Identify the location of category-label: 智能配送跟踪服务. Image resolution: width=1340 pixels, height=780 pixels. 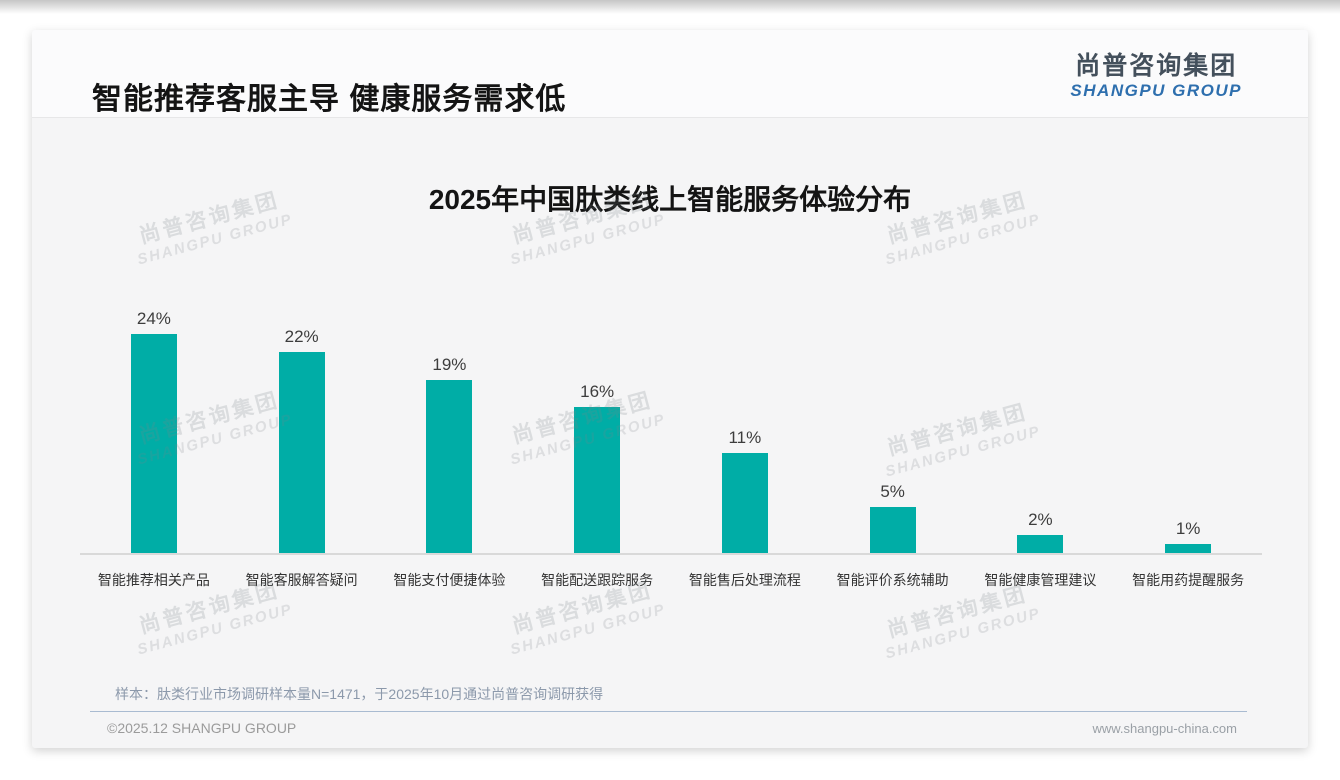
(597, 580).